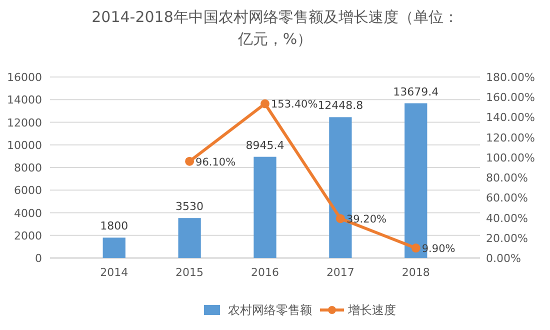 The height and width of the screenshot is (330, 550). Describe the element at coordinates (270, 310) in the screenshot. I see `legend-label: 农村网络零售额` at that location.